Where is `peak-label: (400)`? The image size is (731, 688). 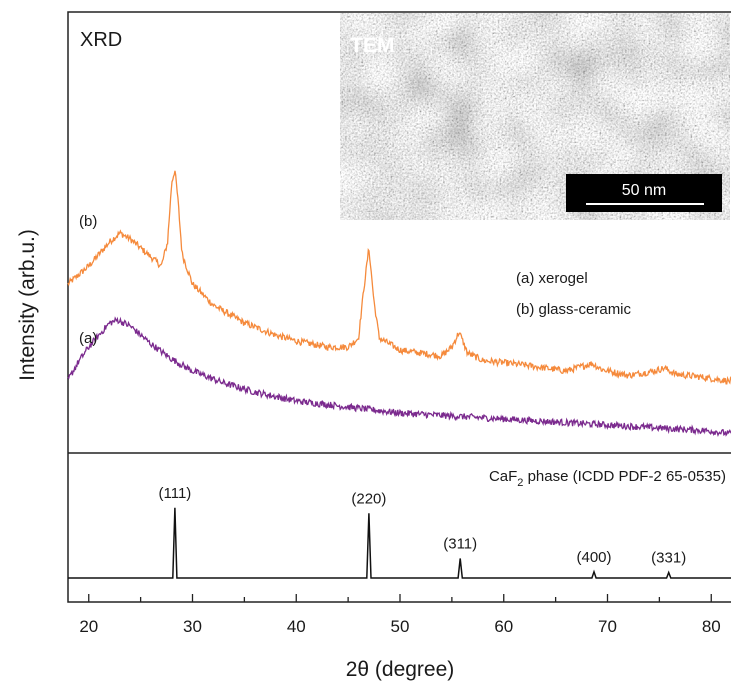 peak-label: (400) is located at coordinates (593, 557).